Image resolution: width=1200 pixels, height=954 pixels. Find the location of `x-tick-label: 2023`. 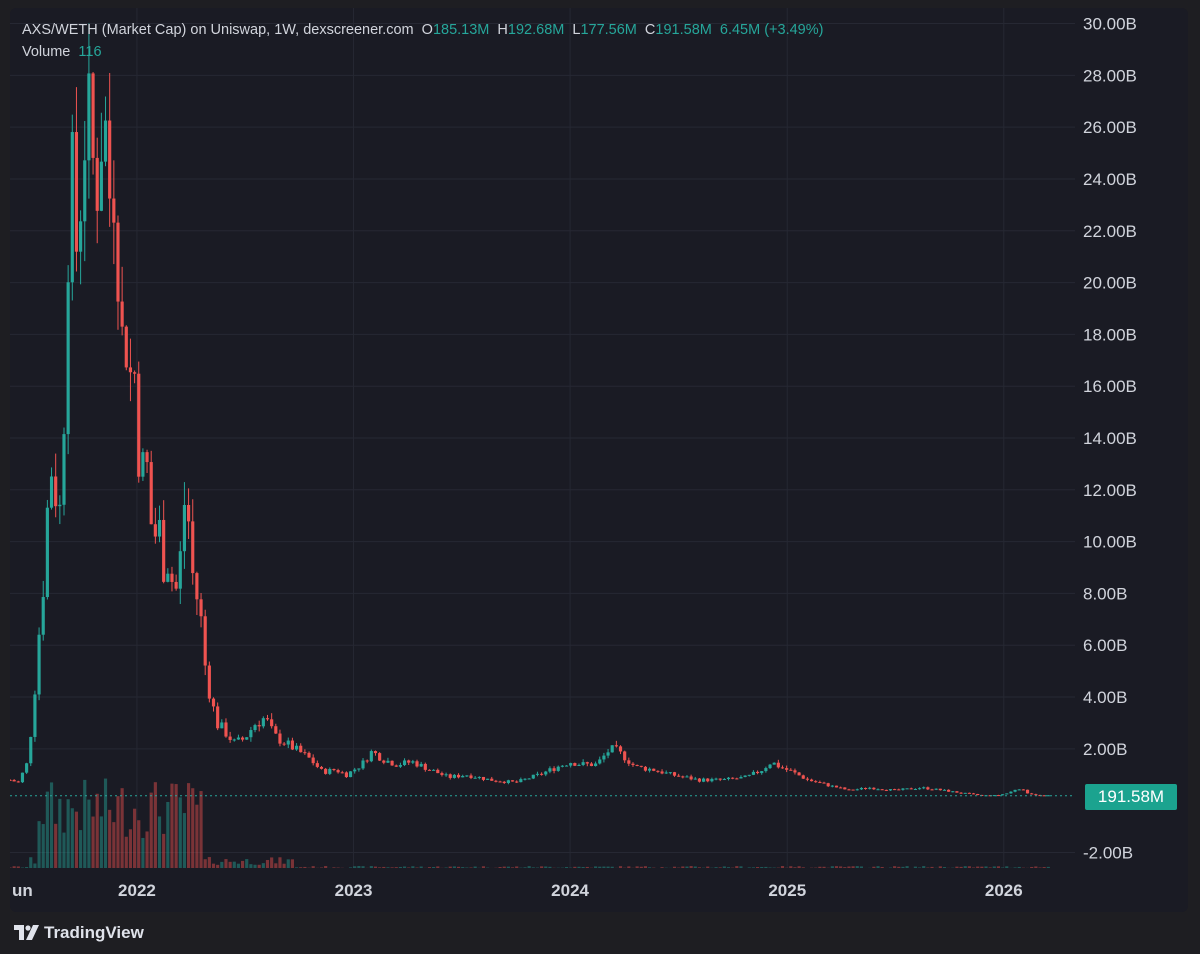

x-tick-label: 2023 is located at coordinates (354, 890).